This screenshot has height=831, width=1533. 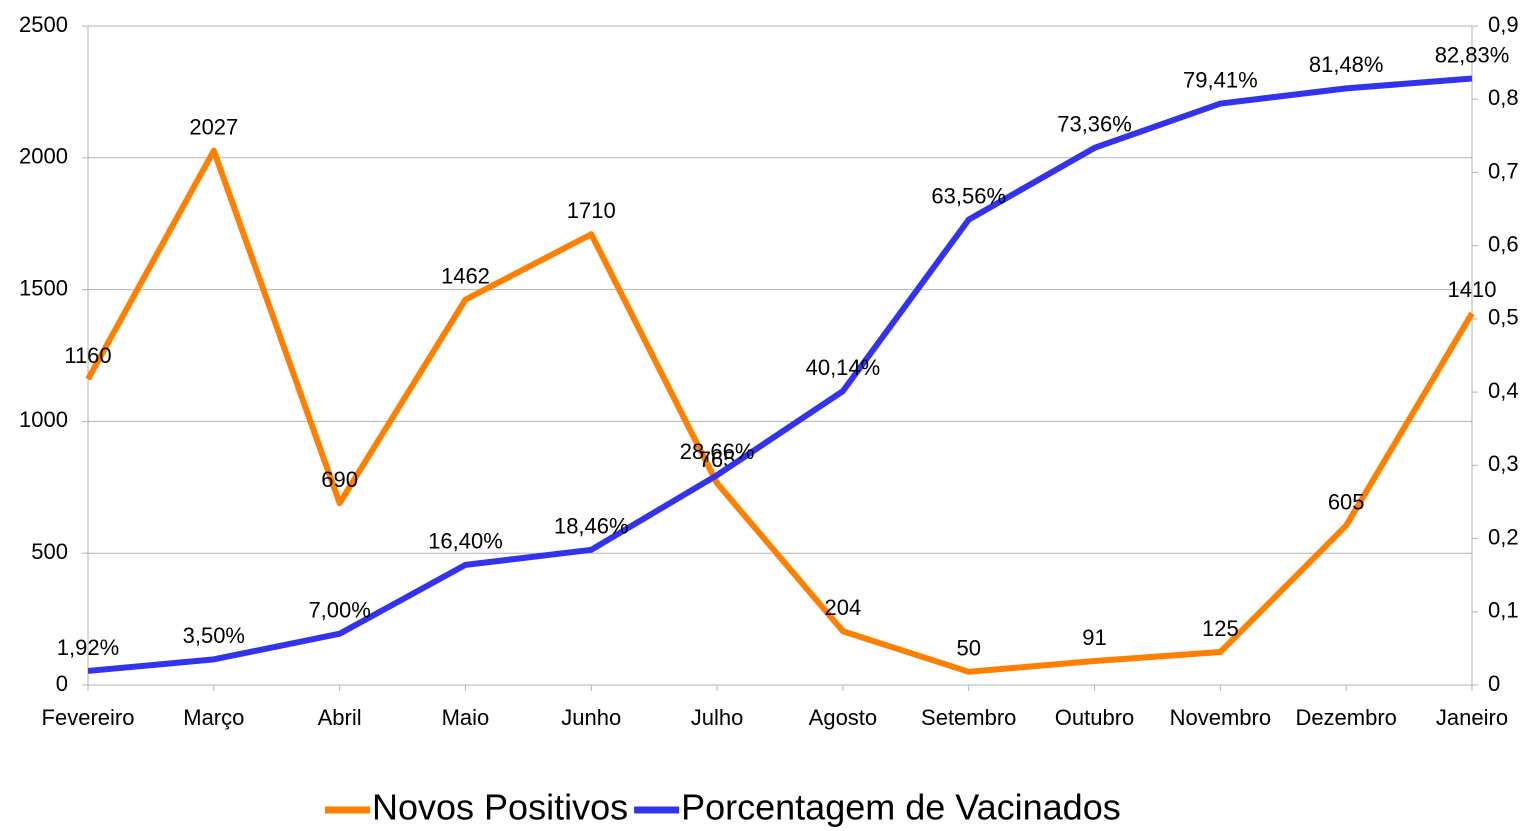 What do you see at coordinates (1472, 54) in the screenshot?
I see `data-label: 82,83%` at bounding box center [1472, 54].